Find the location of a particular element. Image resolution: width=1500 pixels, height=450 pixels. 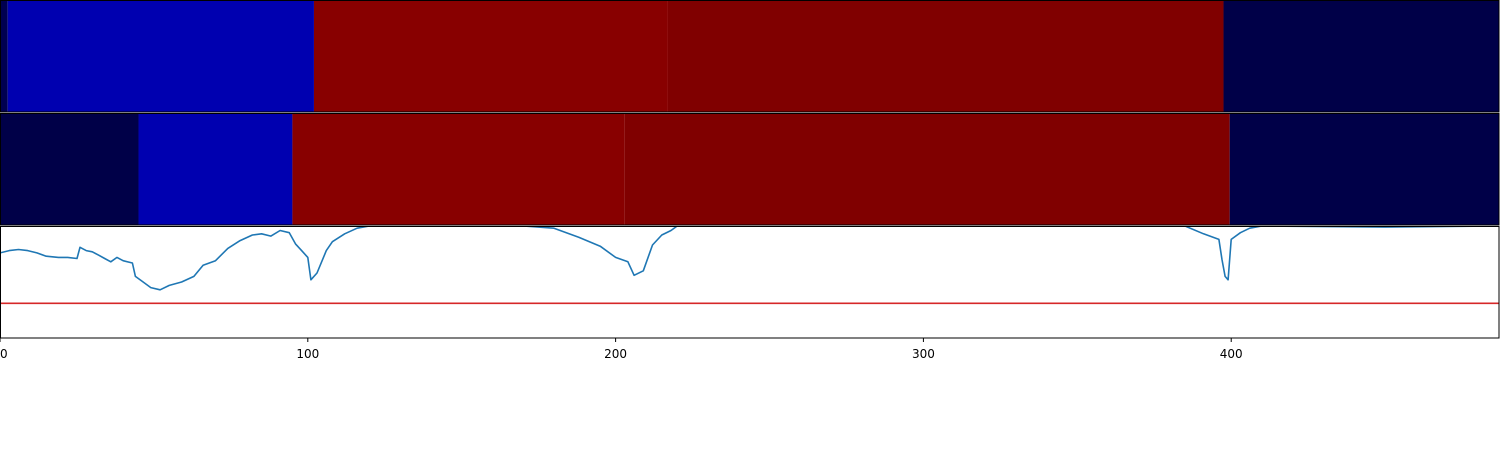

series-line is located at coordinates (749, 258).